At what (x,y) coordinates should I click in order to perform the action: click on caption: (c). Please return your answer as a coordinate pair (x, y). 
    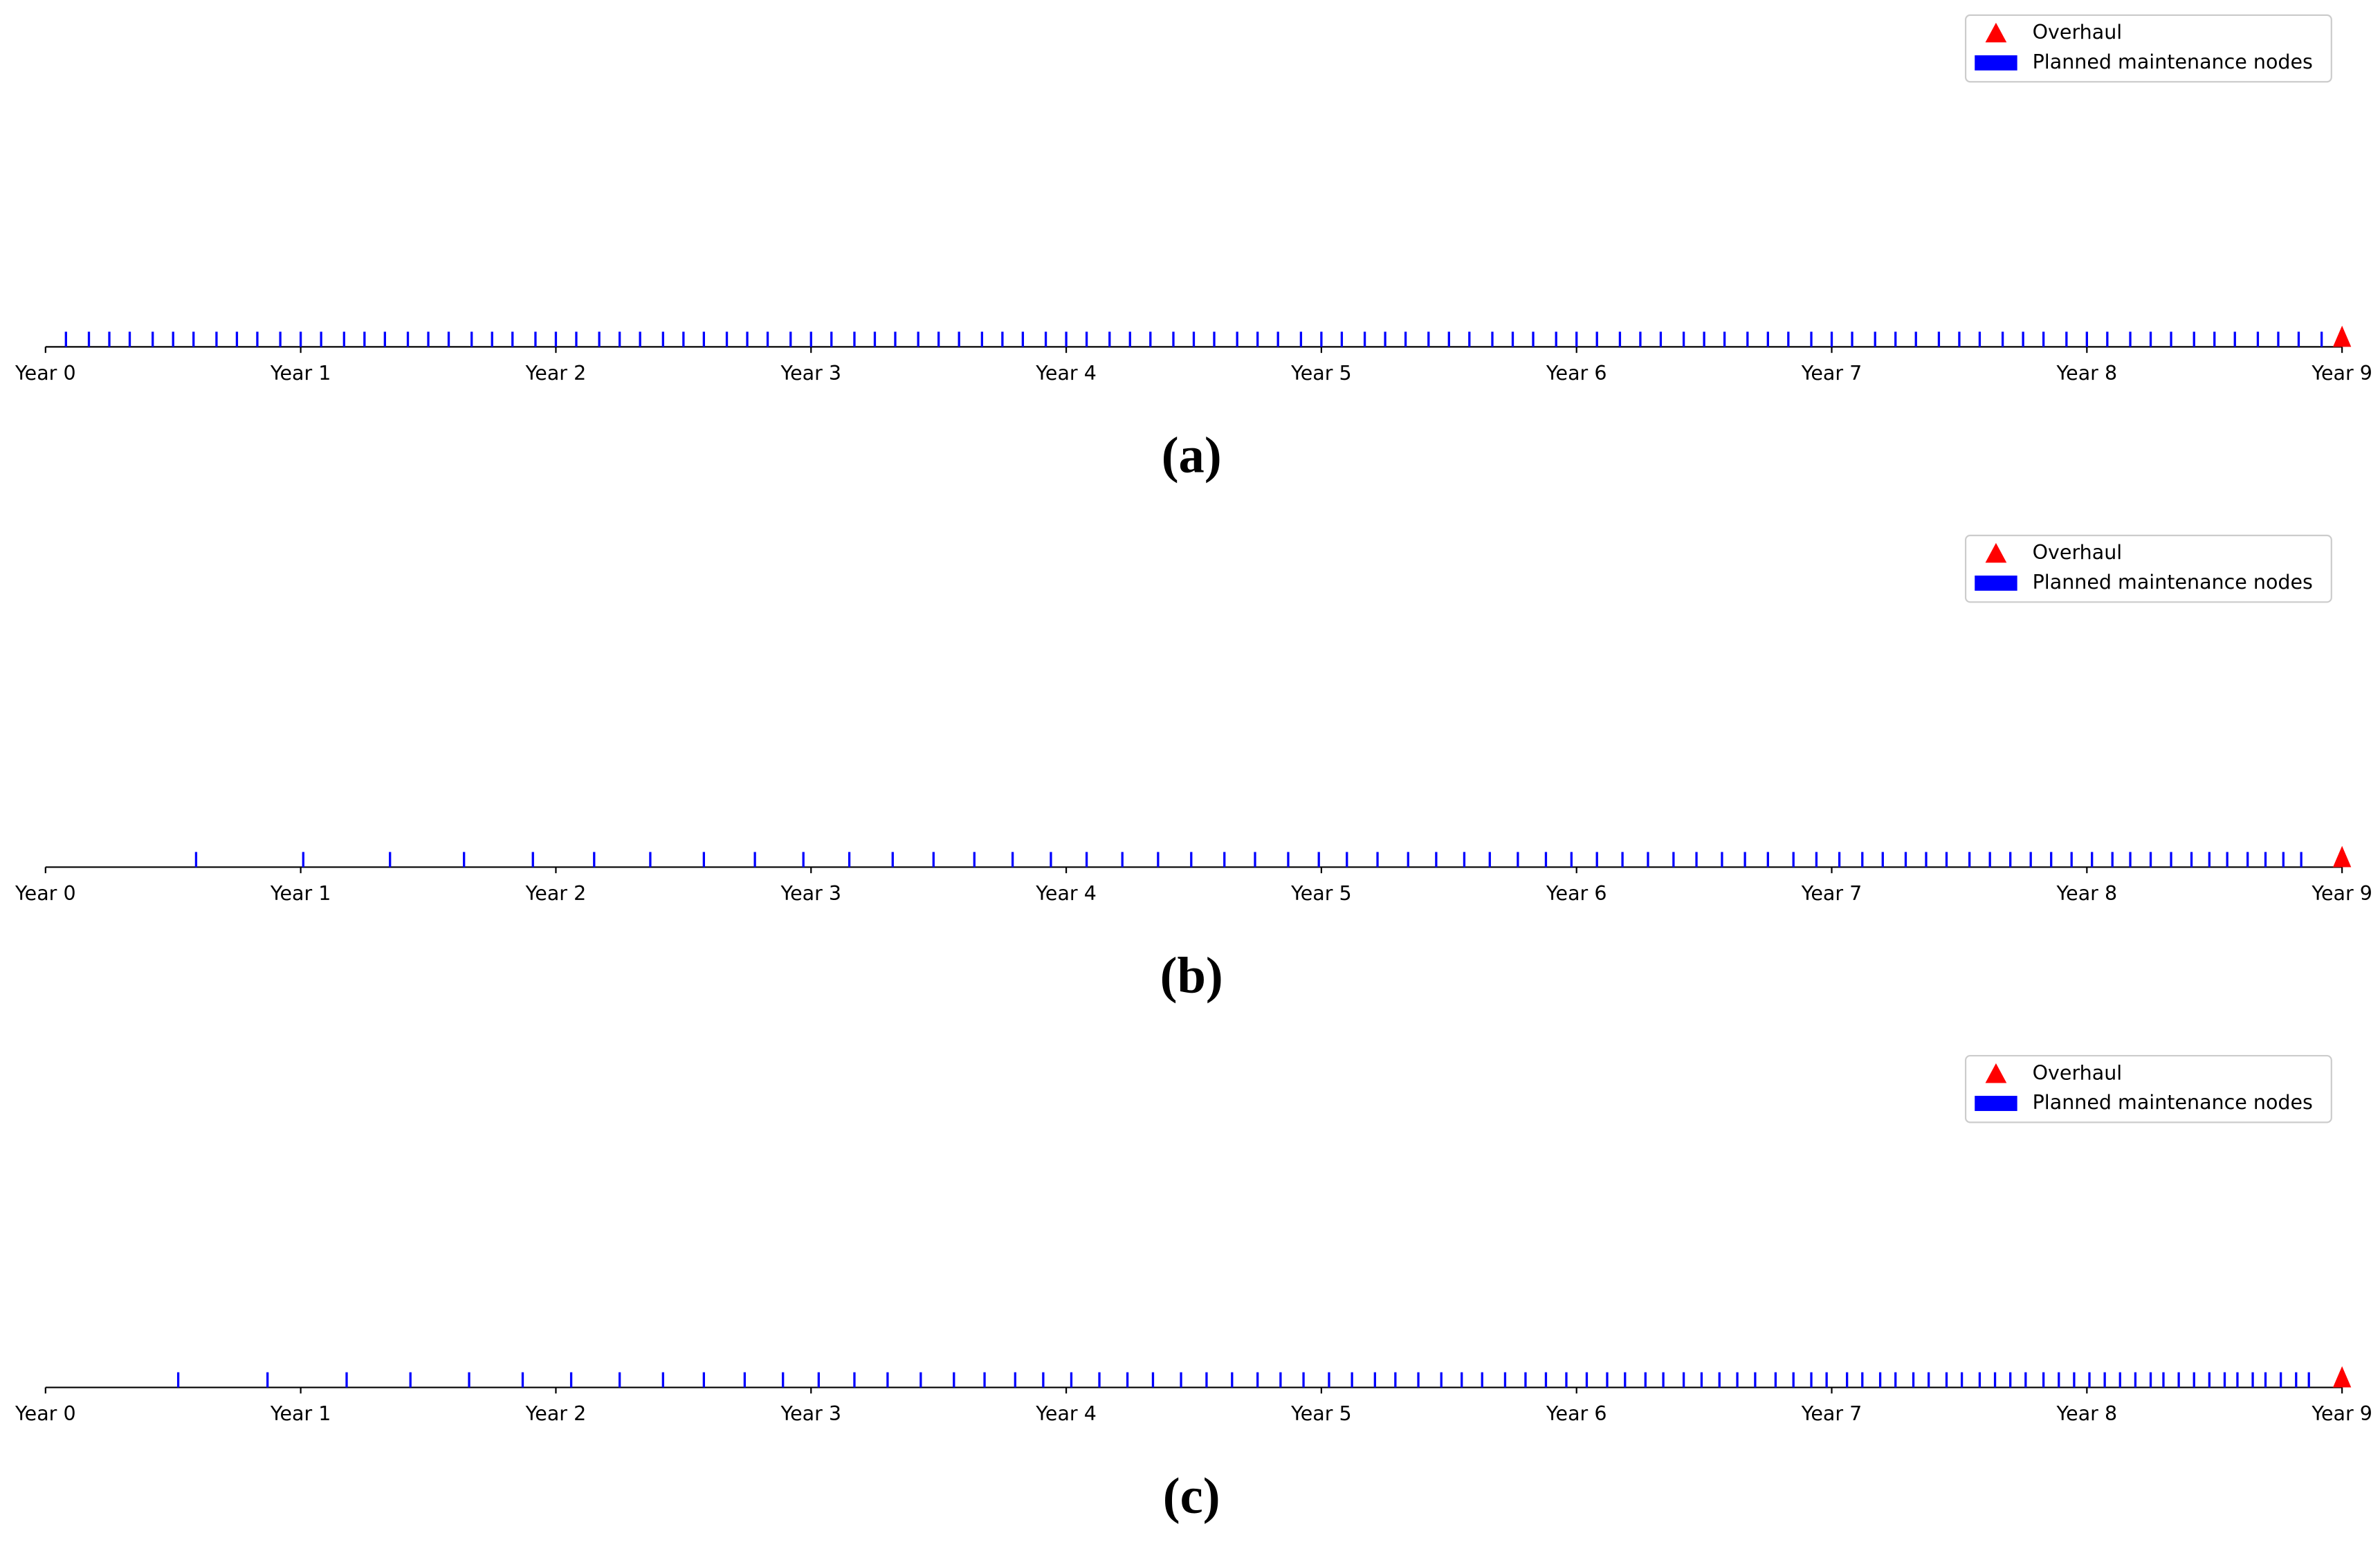
    Looking at the image, I should click on (1191, 1496).